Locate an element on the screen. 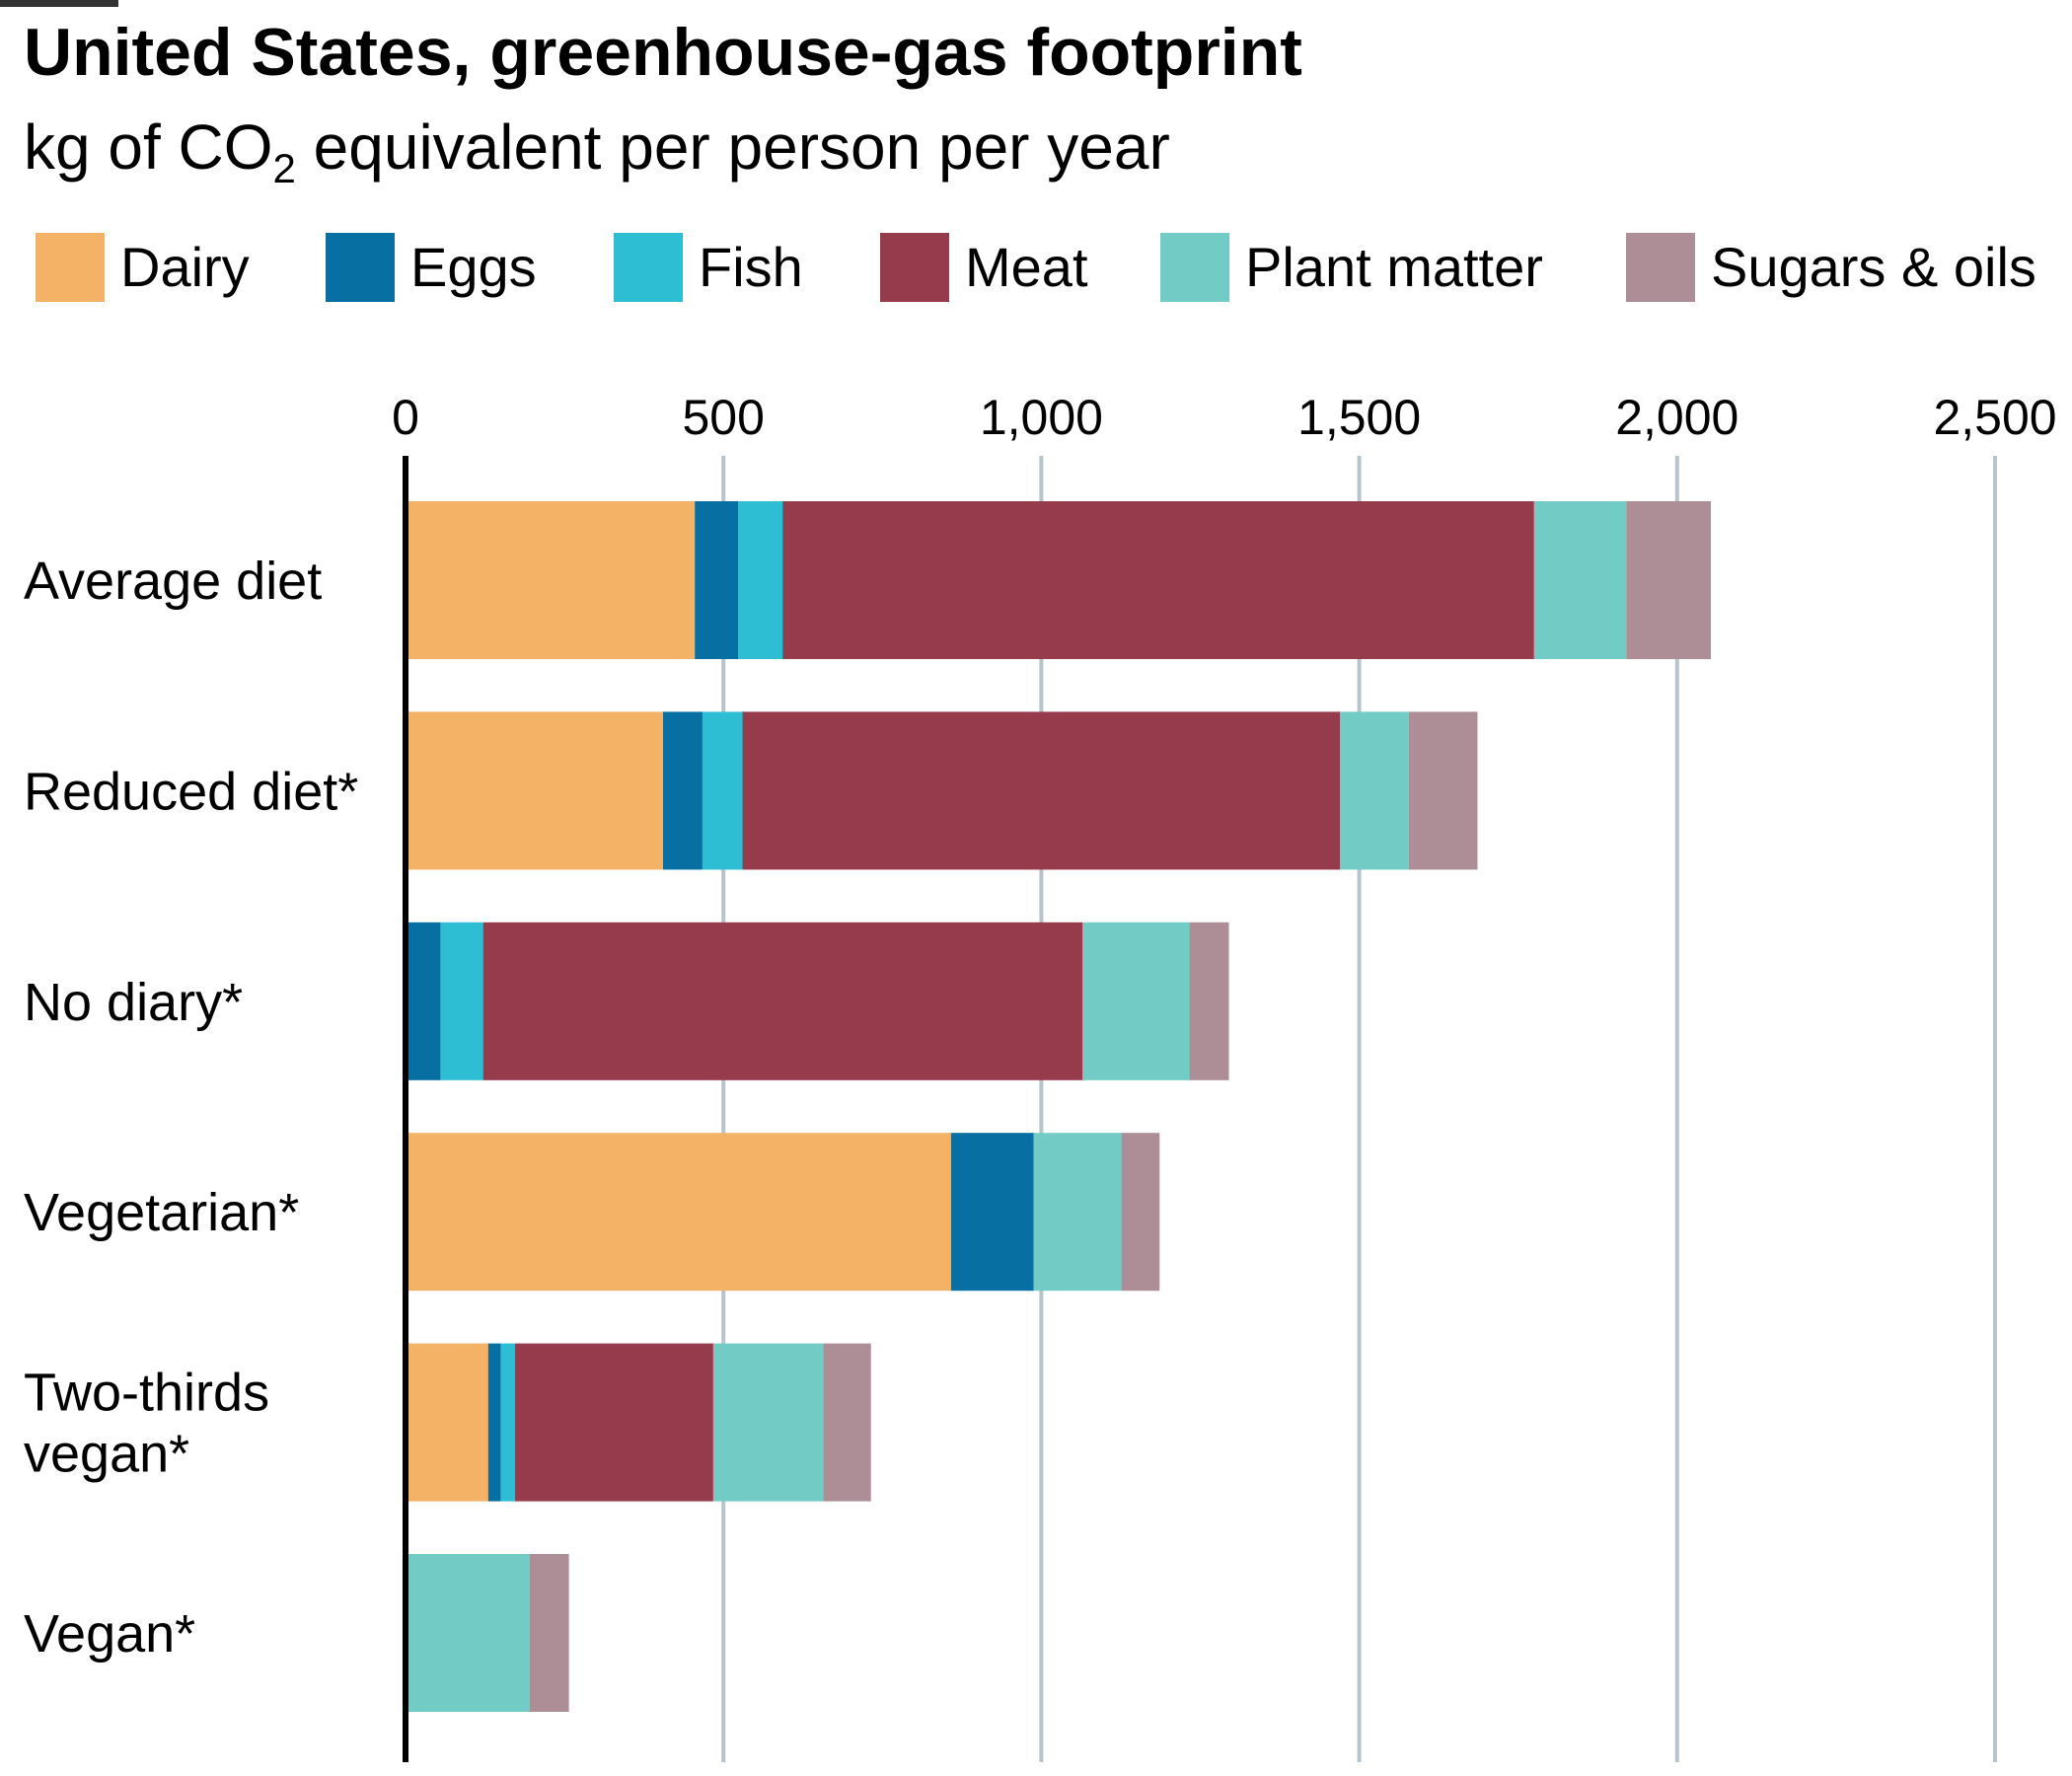 The height and width of the screenshot is (1776, 2072). bar-no-diary-meat is located at coordinates (783, 1001).